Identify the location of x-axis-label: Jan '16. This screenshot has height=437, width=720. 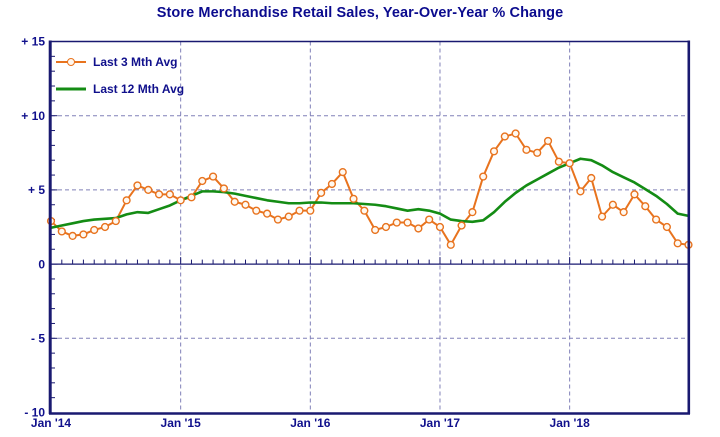
(310, 423).